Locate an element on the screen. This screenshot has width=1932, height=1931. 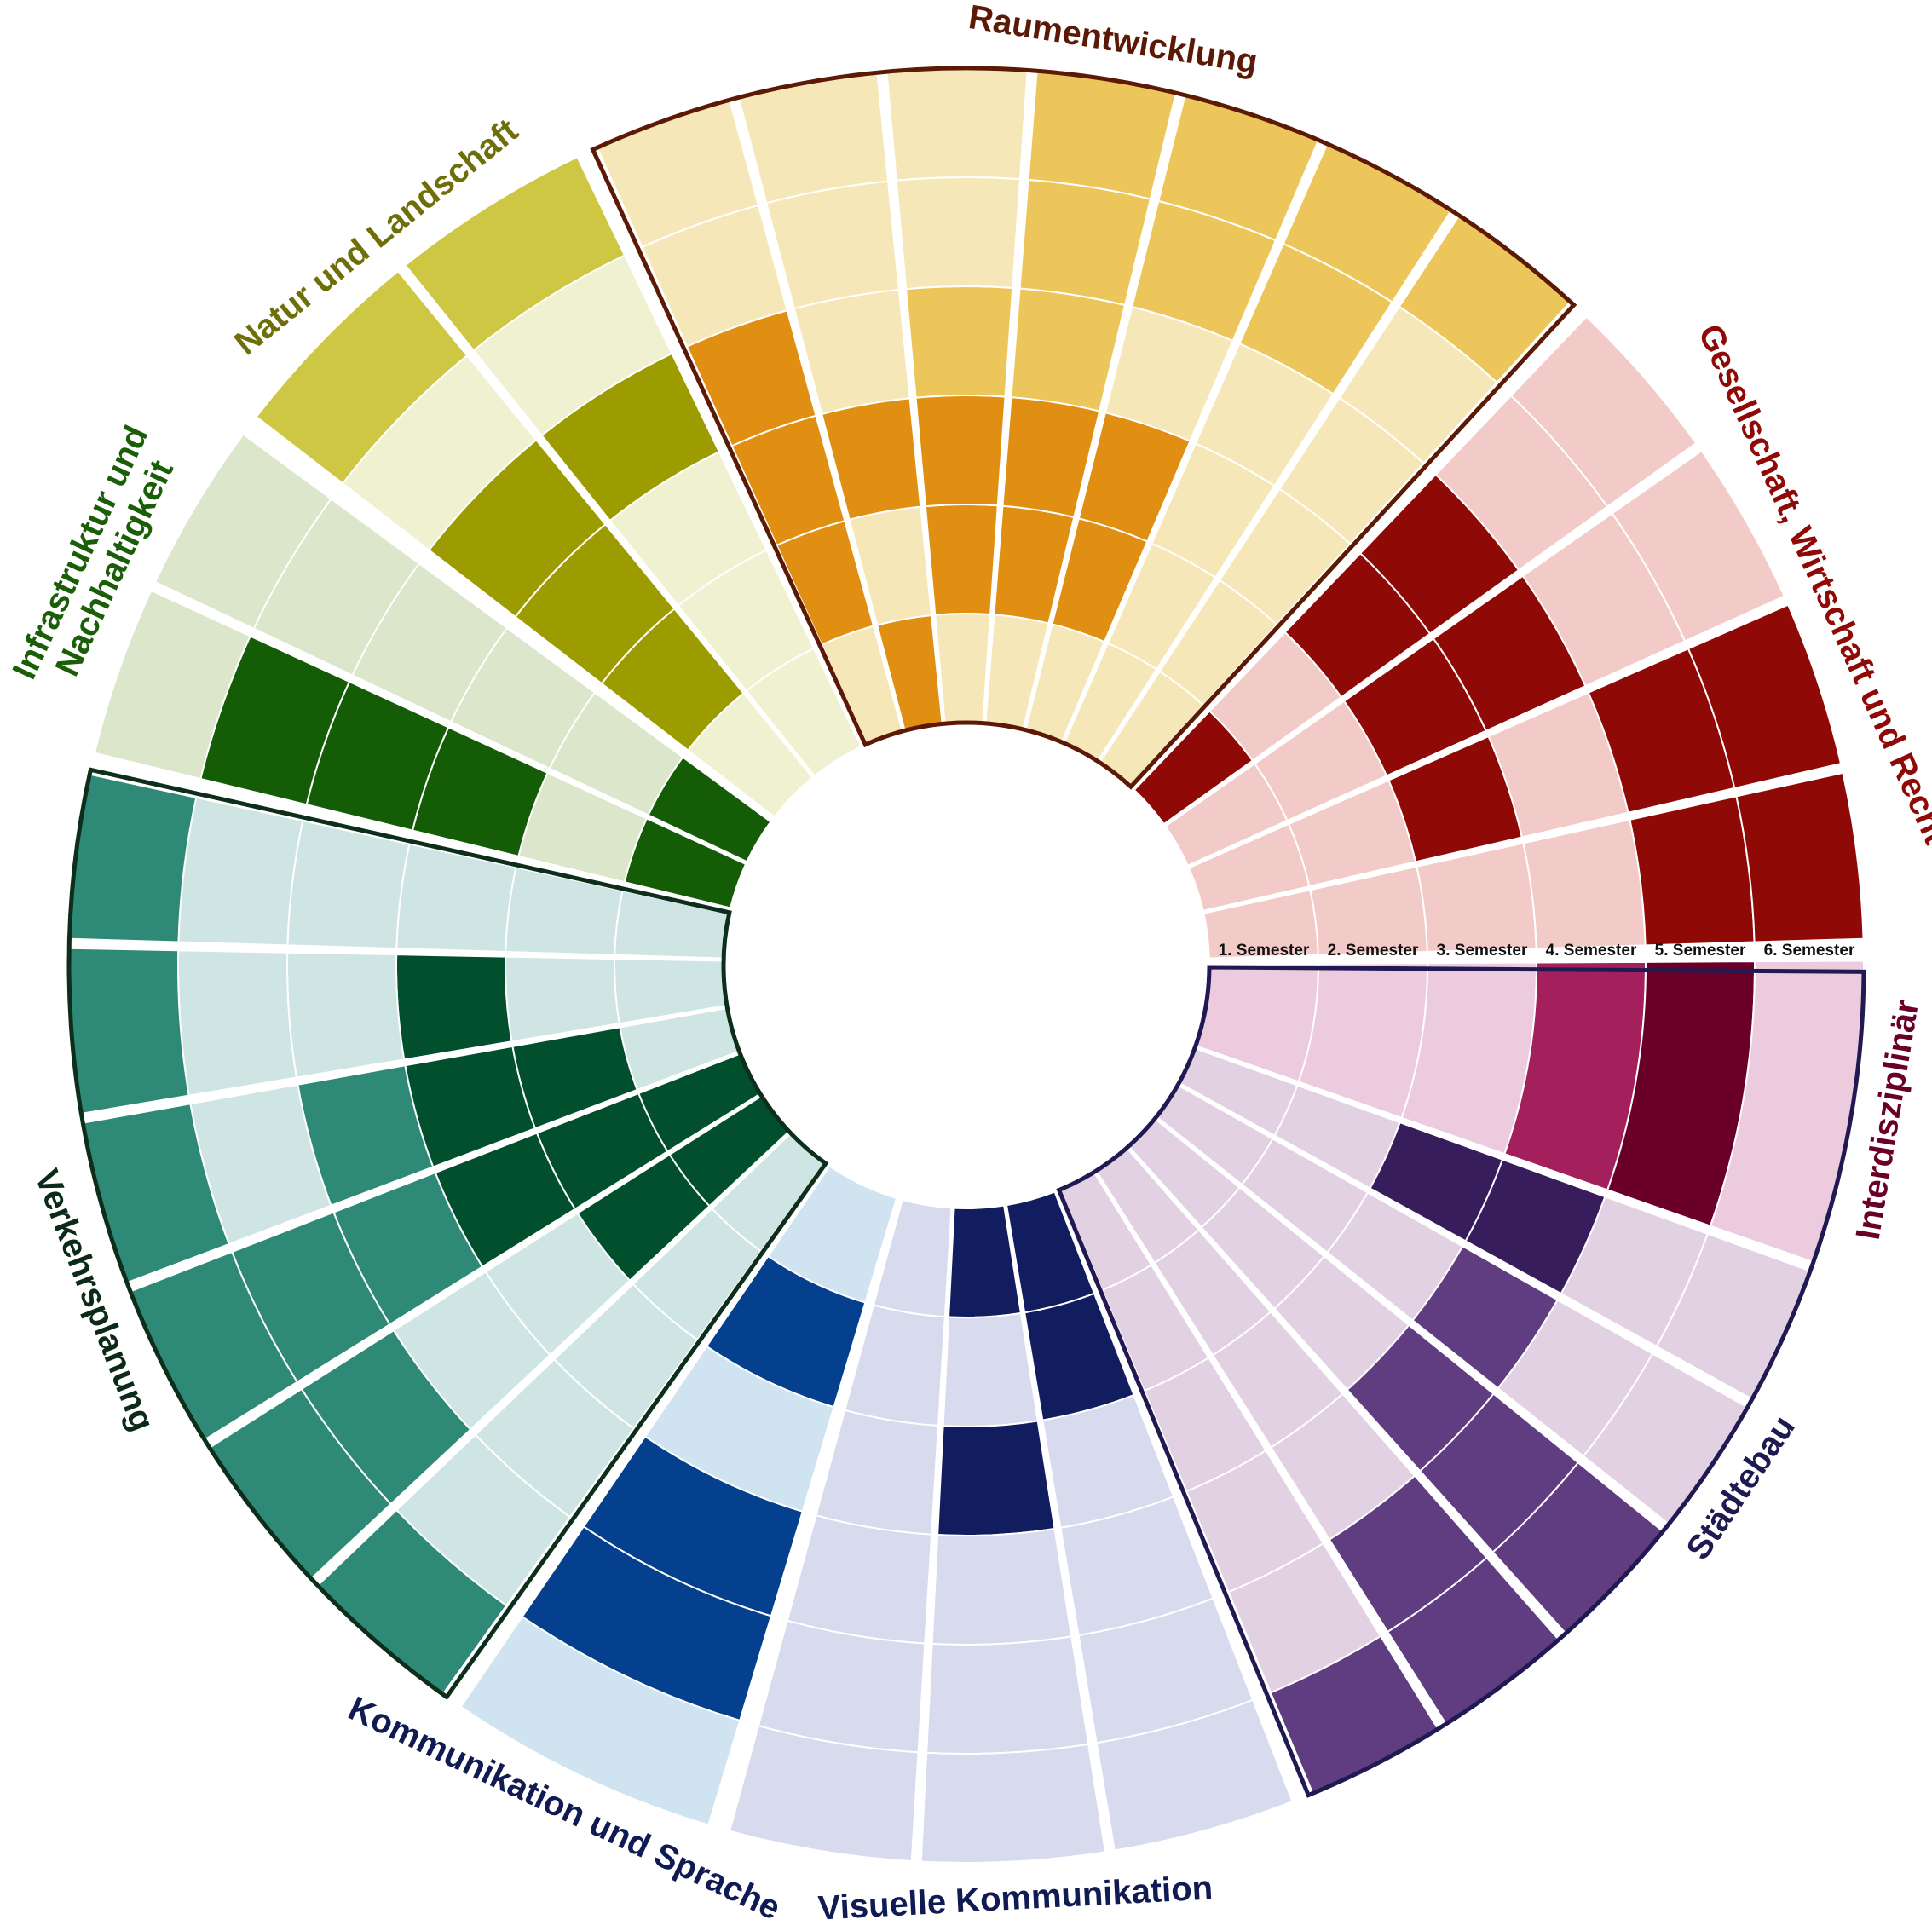
module-cell-verkehrsplanung-m6-s2 is located at coordinates (564, 911).